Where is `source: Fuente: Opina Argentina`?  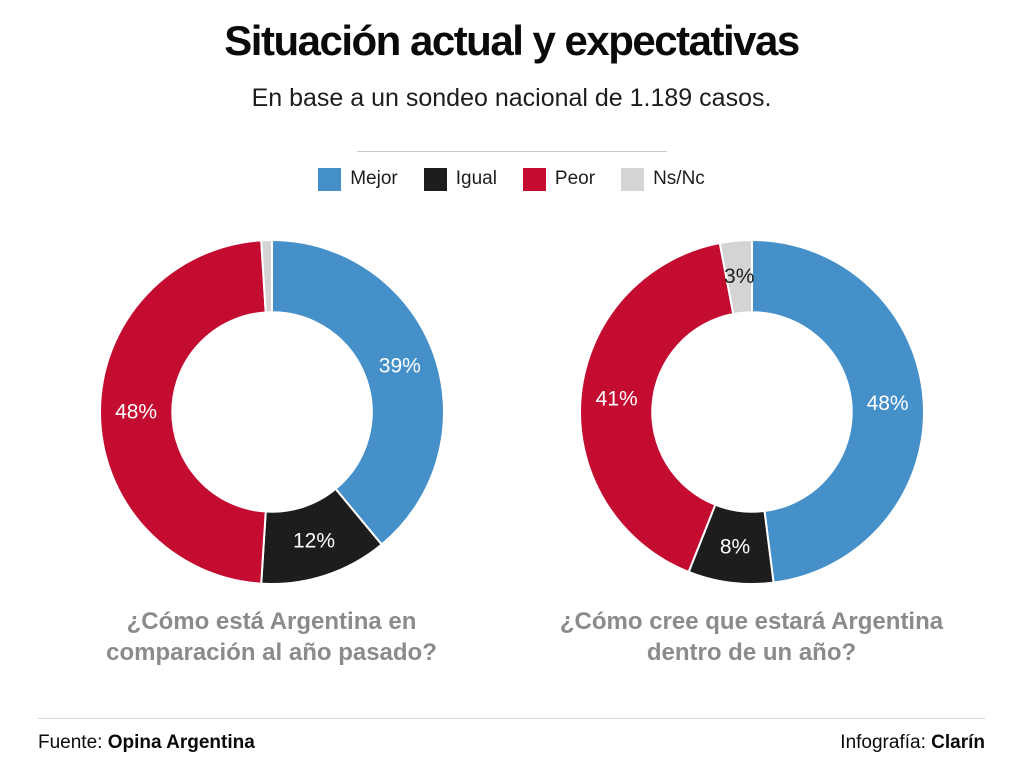
source: Fuente: Opina Argentina is located at coordinates (146, 743).